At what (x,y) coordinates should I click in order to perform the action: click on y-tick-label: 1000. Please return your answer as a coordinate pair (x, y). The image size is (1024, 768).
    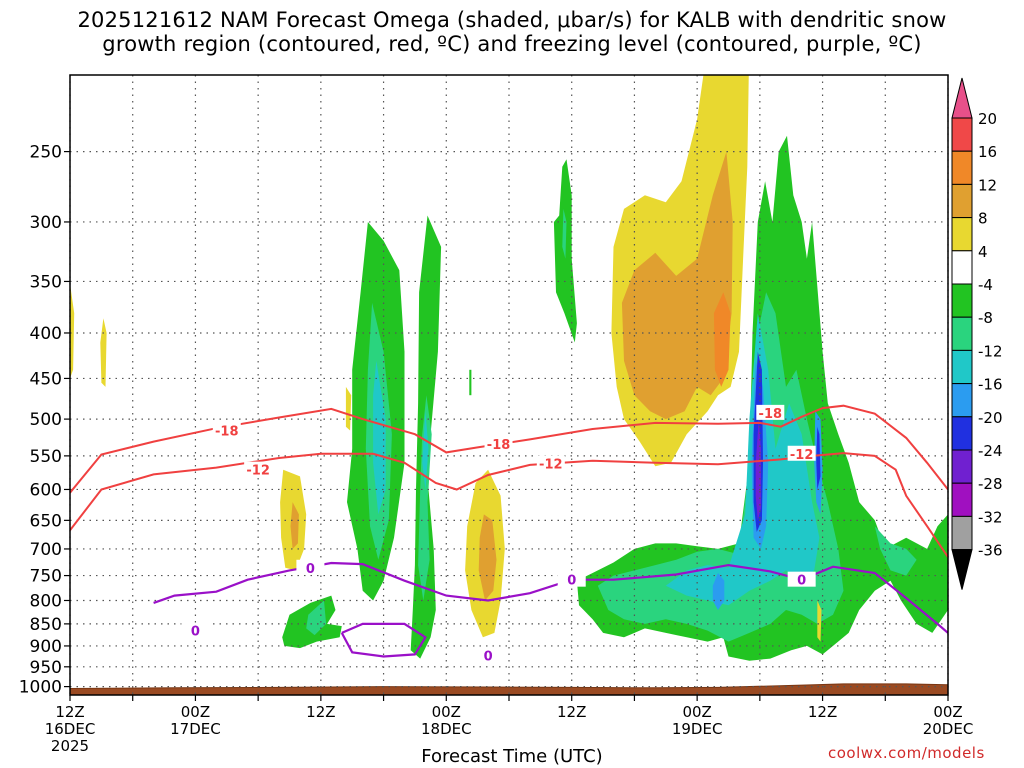
    Looking at the image, I should click on (40, 688).